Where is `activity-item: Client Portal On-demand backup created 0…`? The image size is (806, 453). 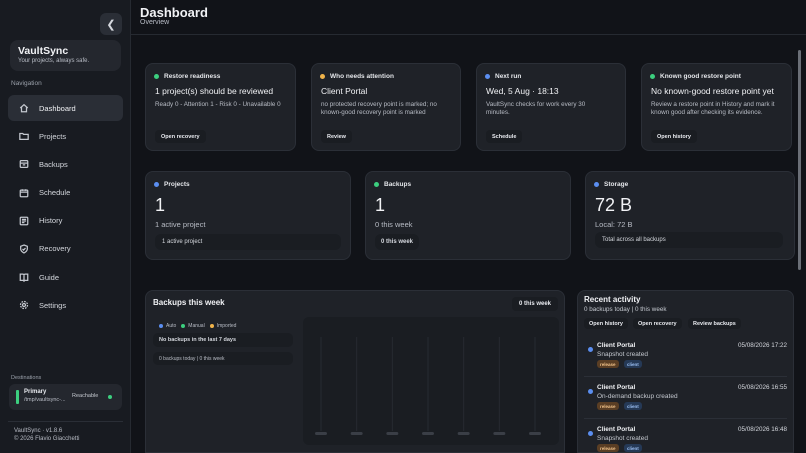
activity-item: Client Portal On-demand backup created 0… is located at coordinates (685, 400).